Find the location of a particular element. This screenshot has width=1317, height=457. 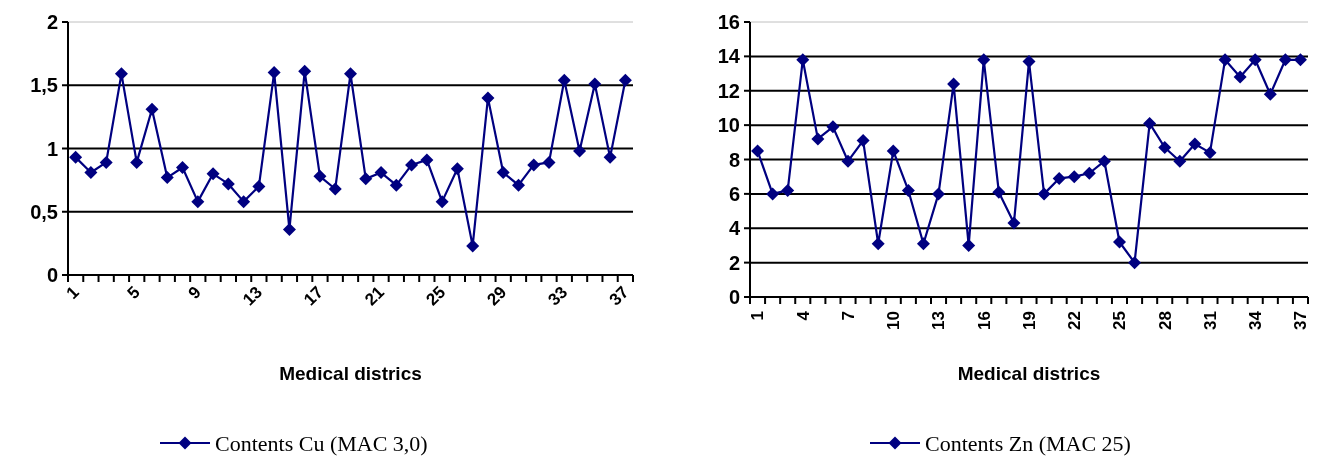

y-tick-label: 8 is located at coordinates (734, 159).